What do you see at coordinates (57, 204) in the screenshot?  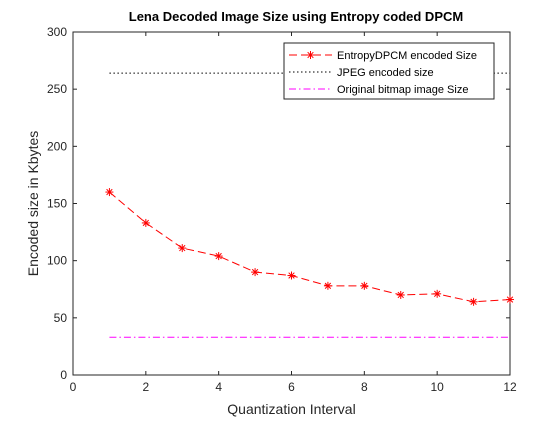 I see `y-tick-label: 150` at bounding box center [57, 204].